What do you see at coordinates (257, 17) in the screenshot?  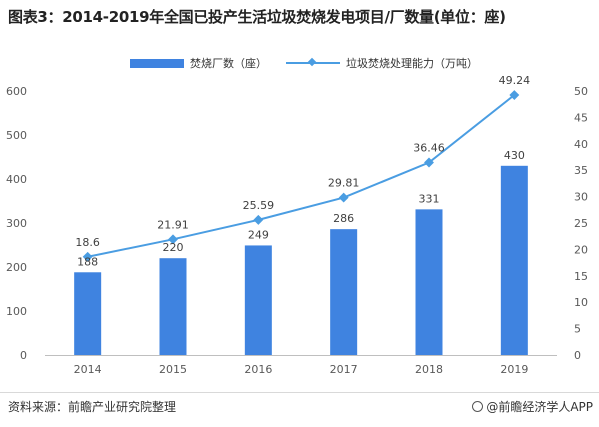 I see `chart-title: 图表3：2014-2019年全国已投产生活垃圾焚烧发电项目/厂数量(单位：座)` at bounding box center [257, 17].